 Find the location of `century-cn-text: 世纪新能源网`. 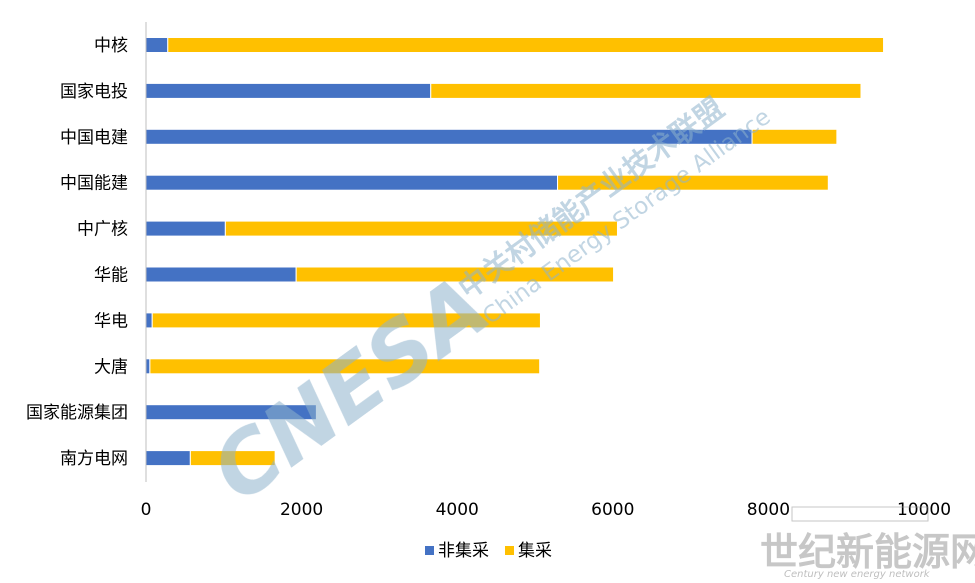

century-cn-text: 世纪新能源网 is located at coordinates (867, 553).